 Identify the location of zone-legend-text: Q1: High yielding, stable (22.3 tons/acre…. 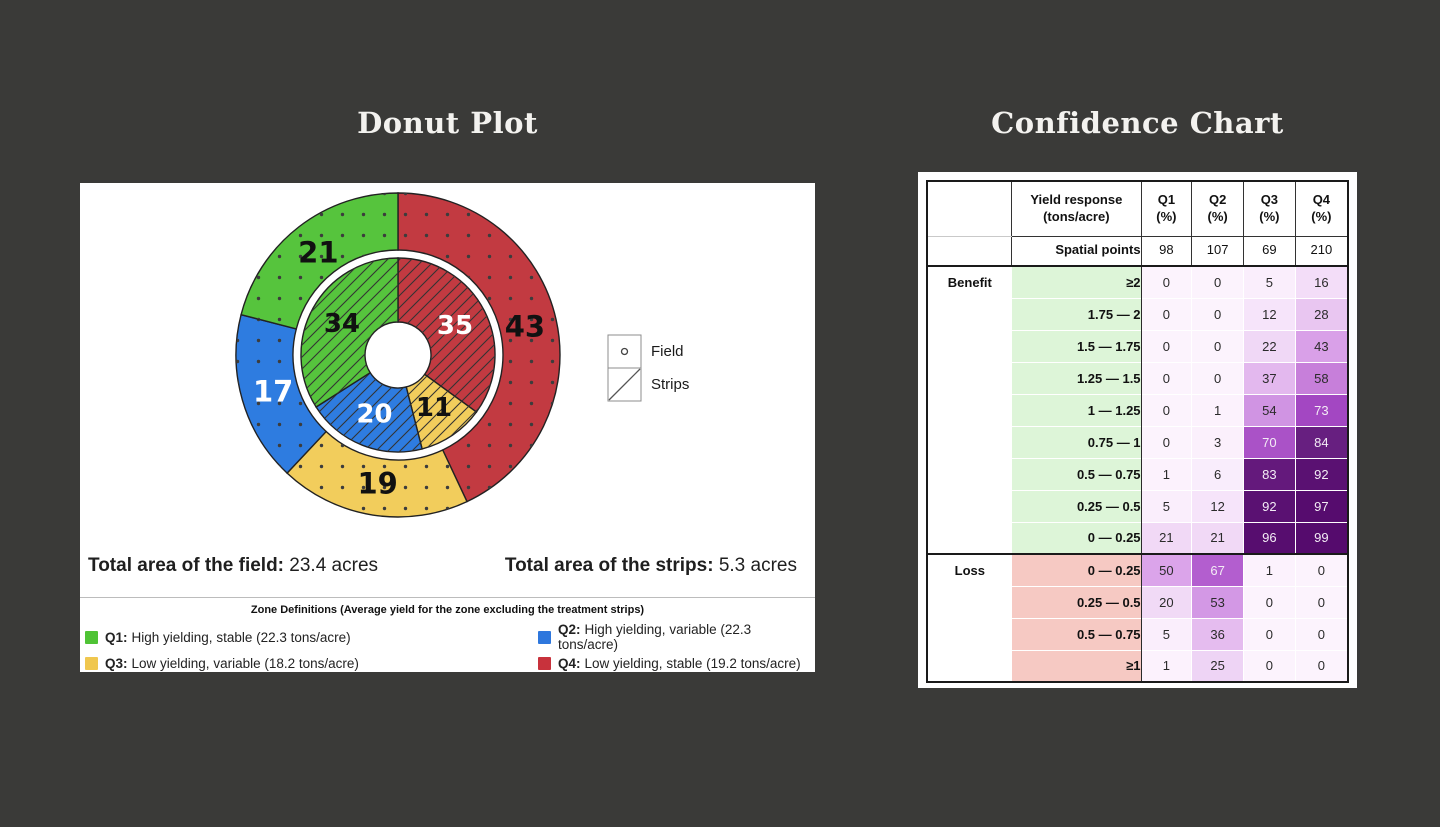
(228, 637).